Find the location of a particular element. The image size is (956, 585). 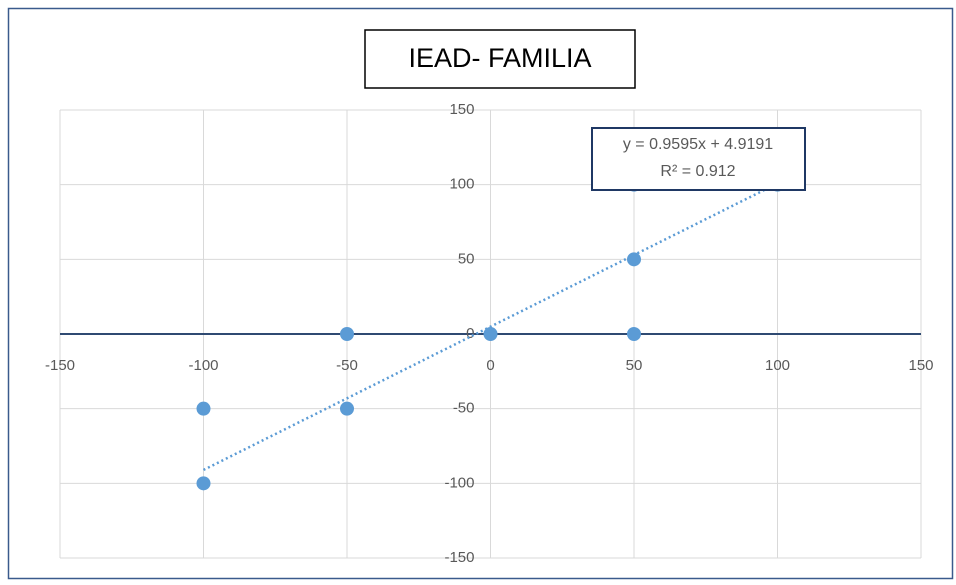

x-tick-label: -150 is located at coordinates (60, 365).